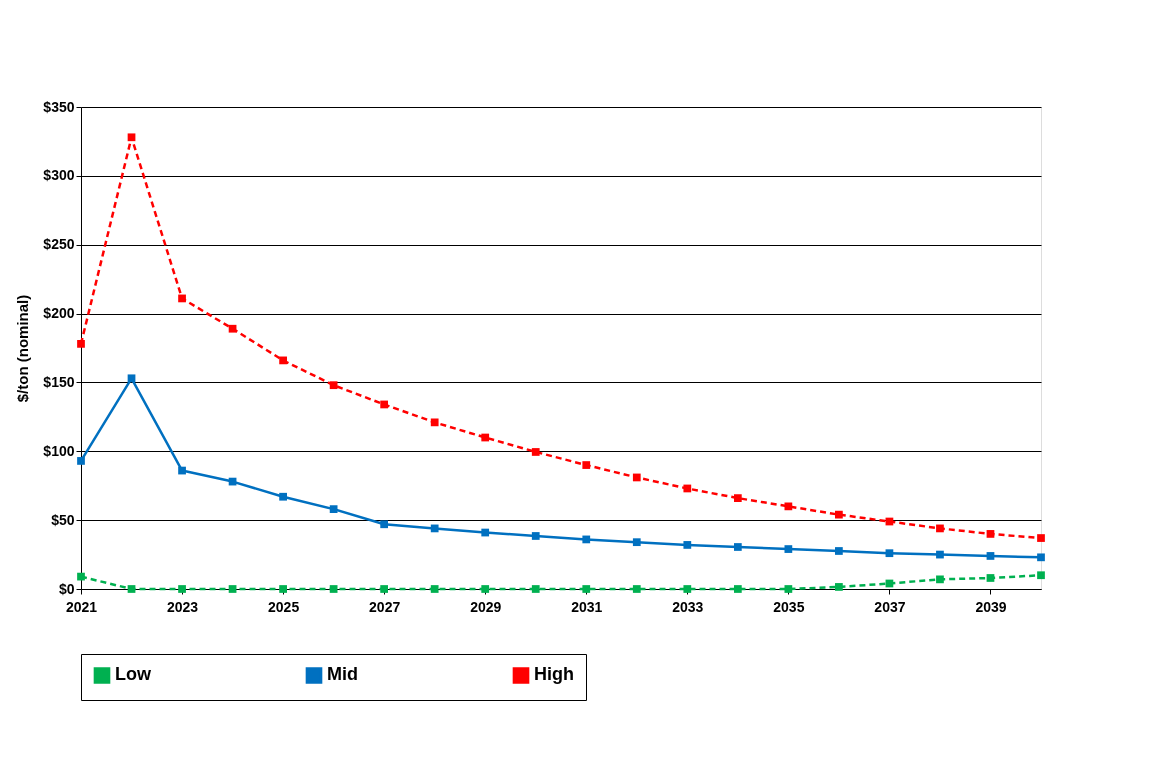 This screenshot has width=1151, height=782. I want to click on y-tick-label: $300, so click(59, 175).